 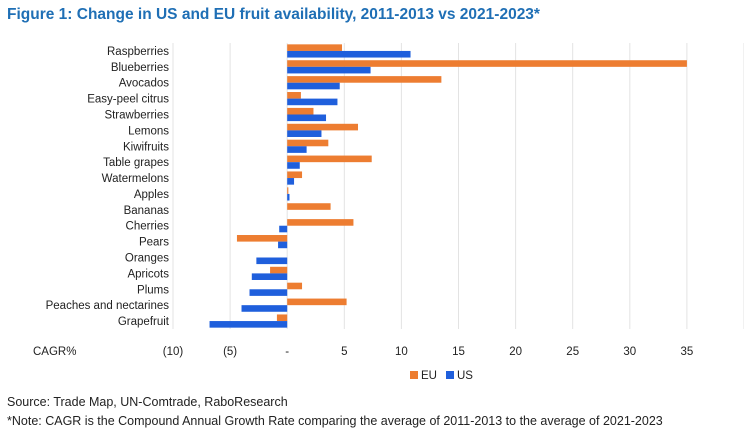 I want to click on category-label: Grapefruit, so click(x=144, y=322).